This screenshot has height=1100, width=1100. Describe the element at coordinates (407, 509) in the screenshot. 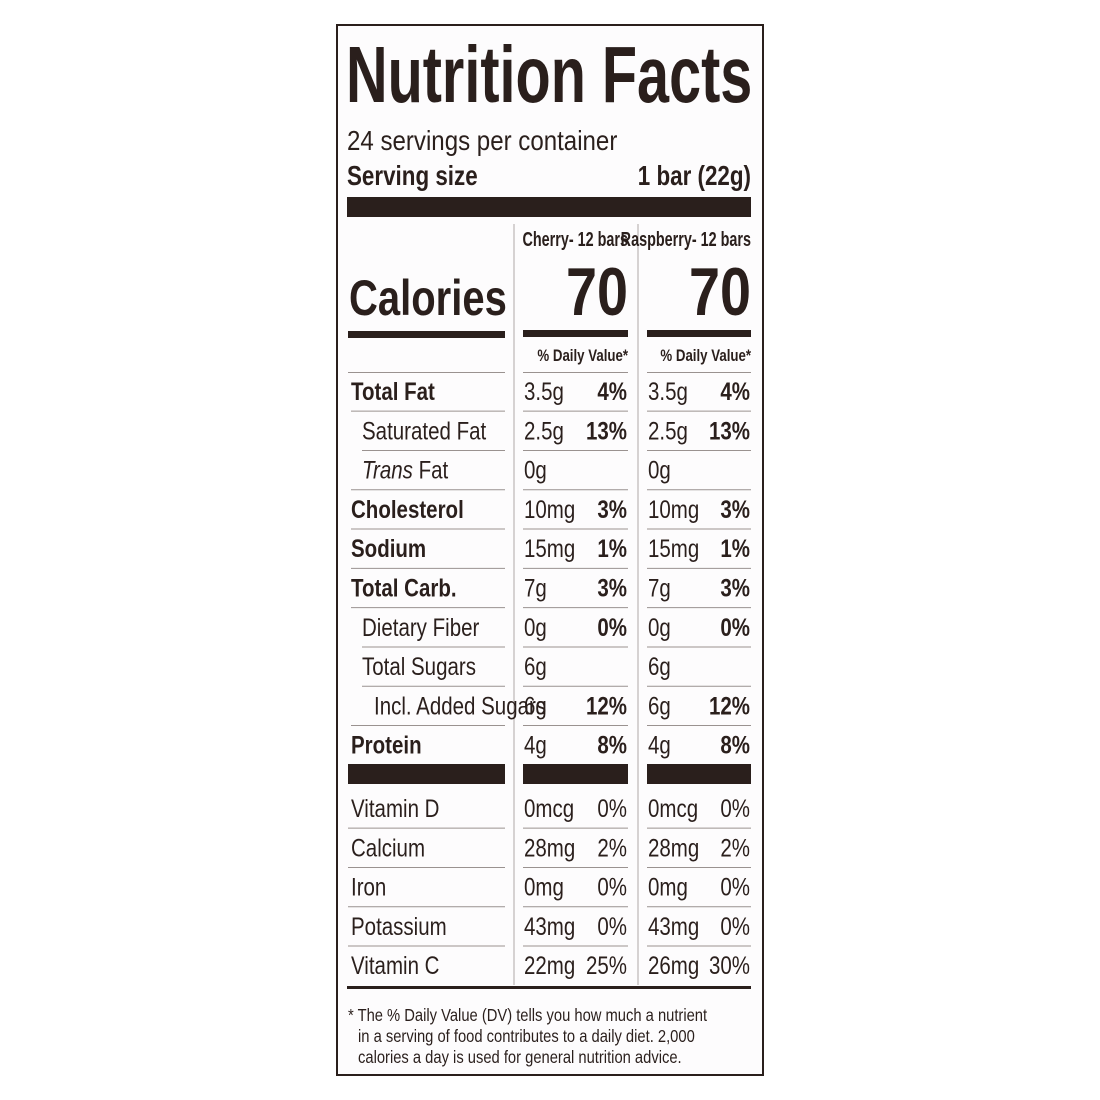

I see `nutrient-name: Cholesterol` at that location.